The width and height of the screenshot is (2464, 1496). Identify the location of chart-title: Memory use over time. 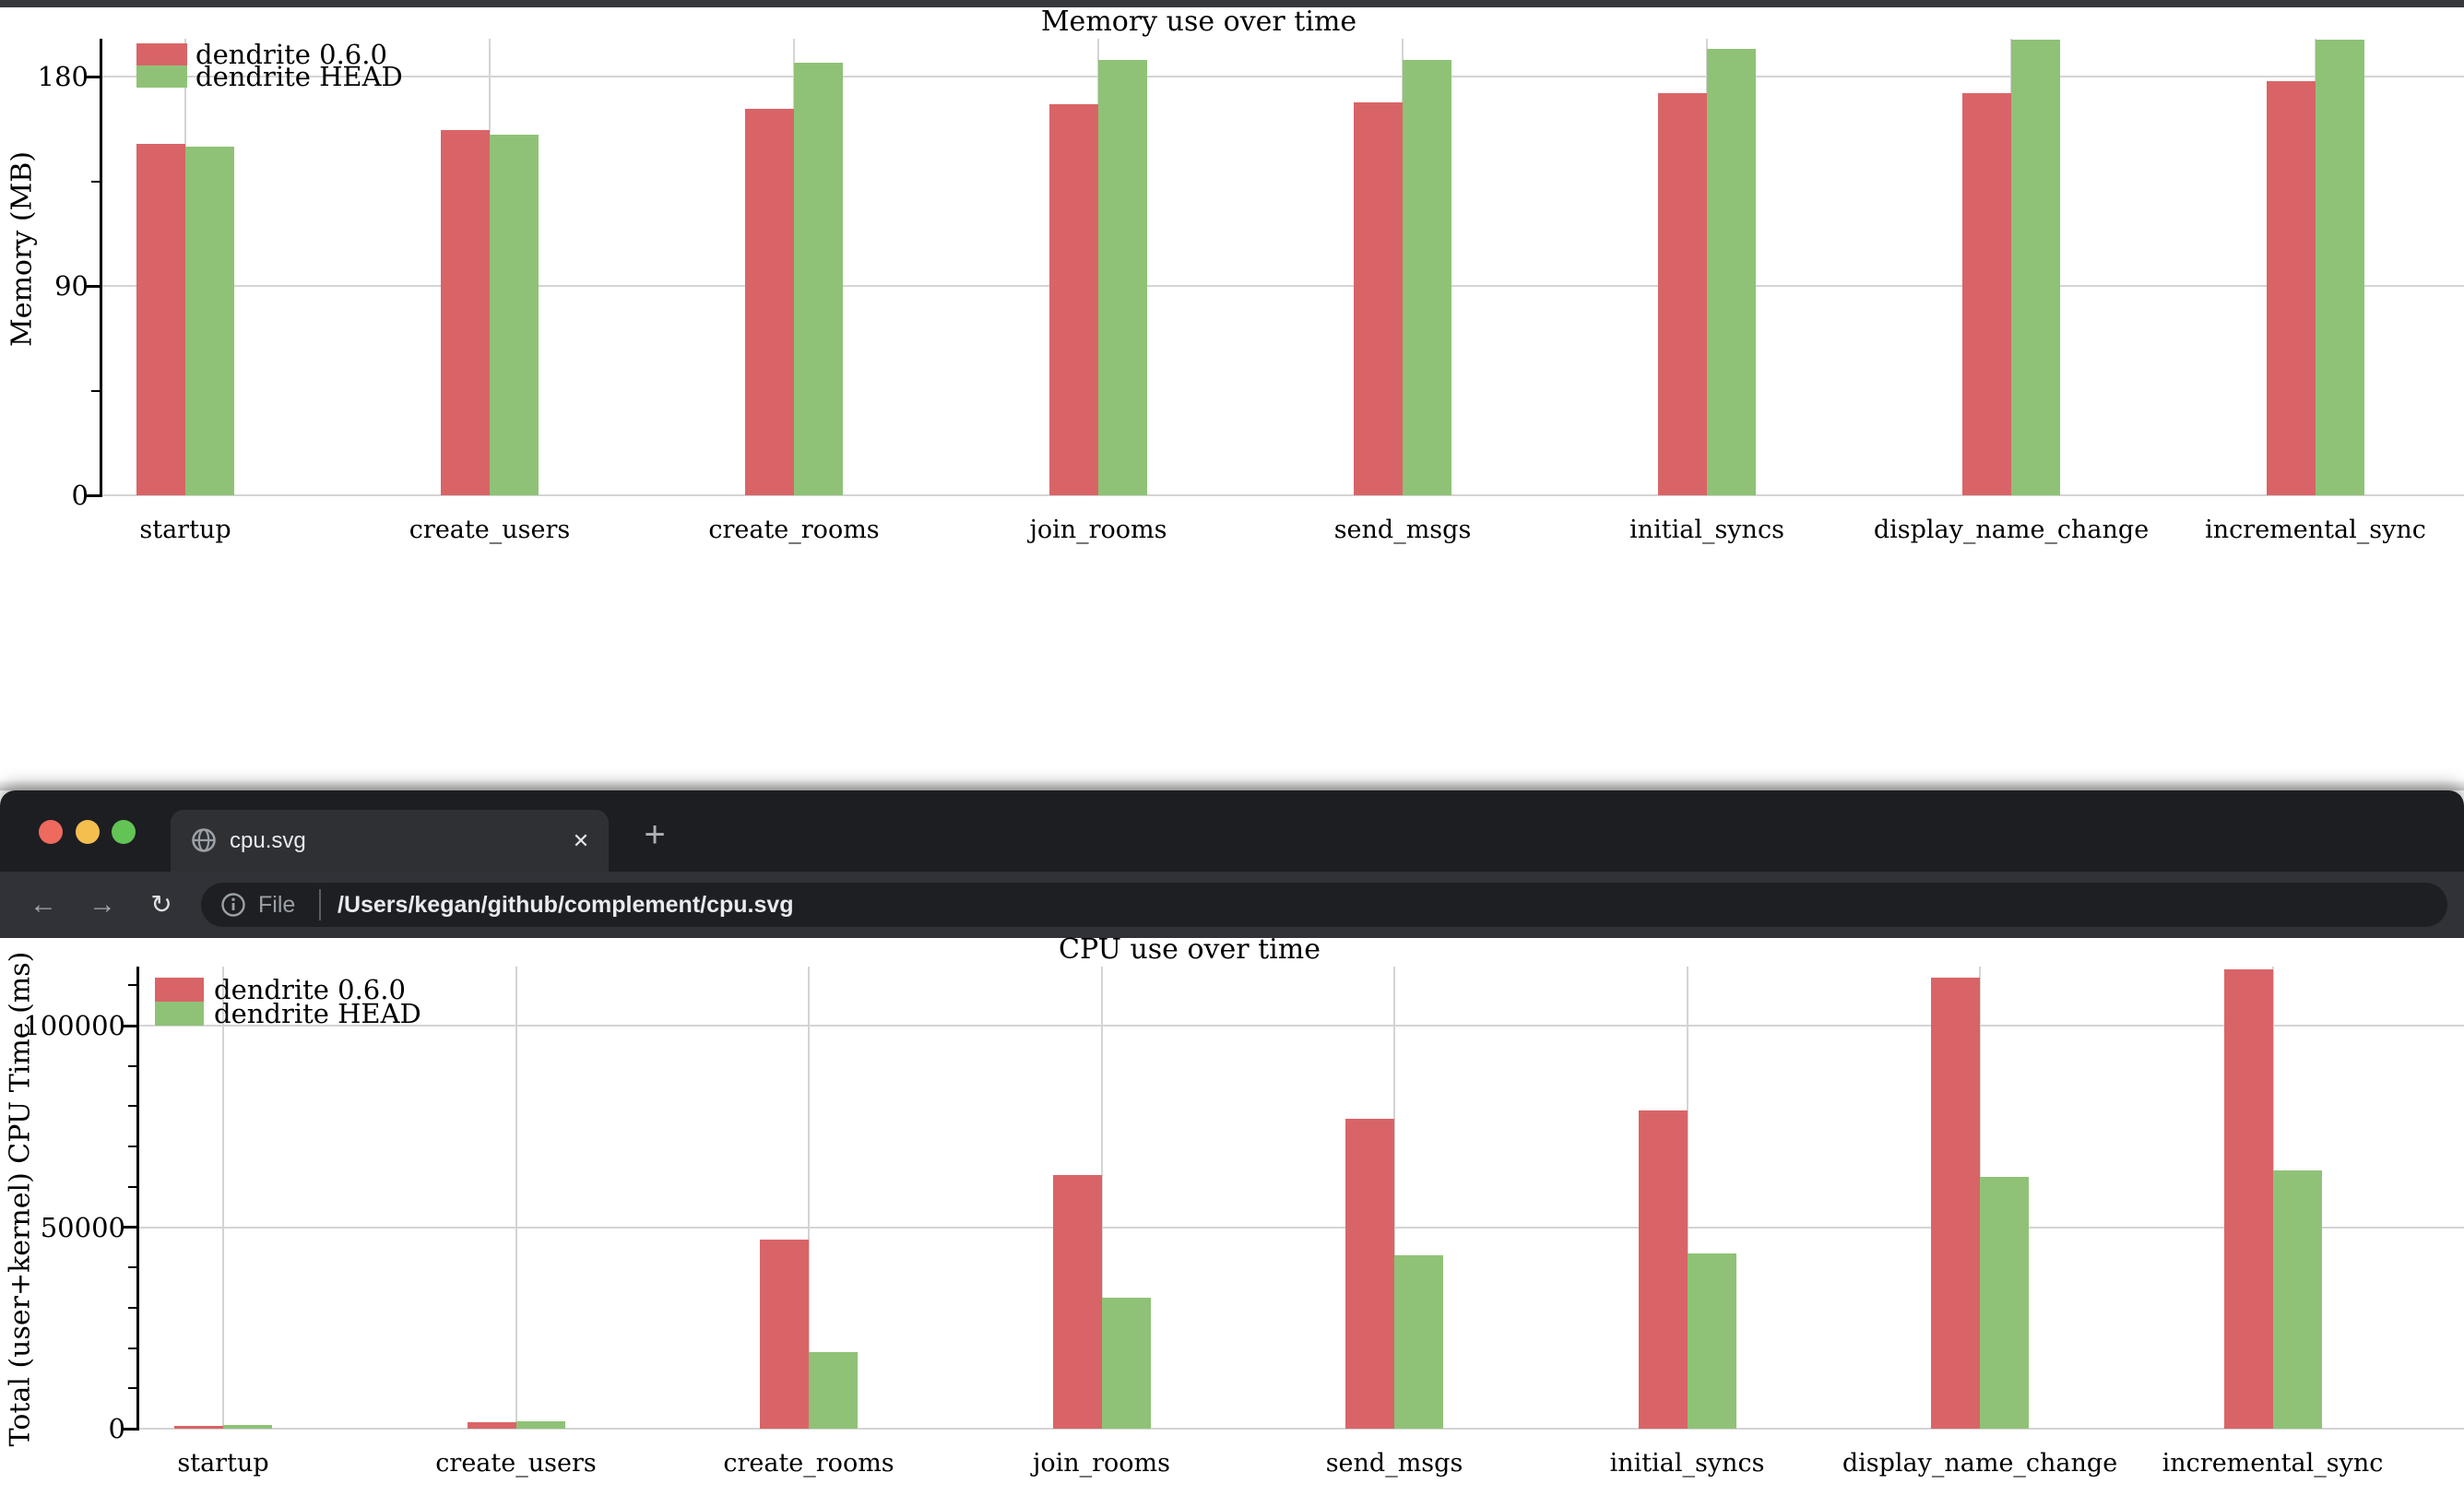
(1198, 22).